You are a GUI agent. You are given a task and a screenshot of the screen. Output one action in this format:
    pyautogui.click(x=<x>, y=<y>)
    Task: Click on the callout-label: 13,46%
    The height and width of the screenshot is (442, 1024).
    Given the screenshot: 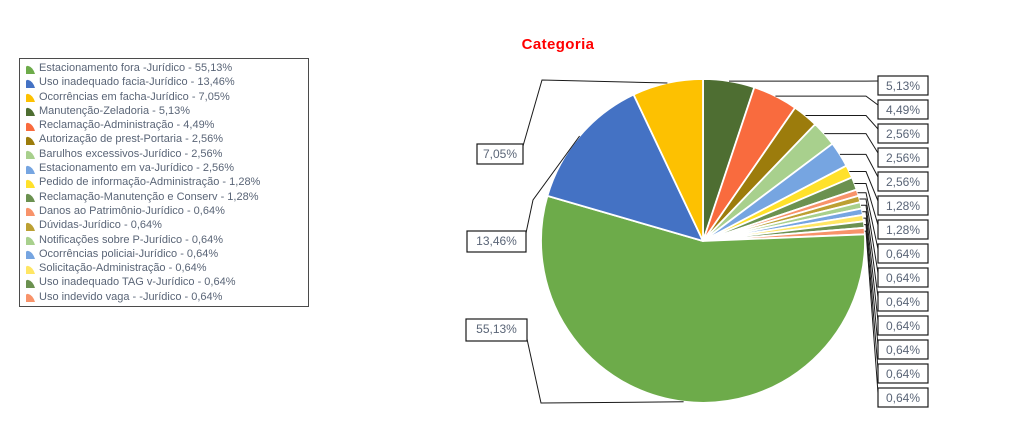 What is the action you would take?
    pyautogui.click(x=496, y=241)
    